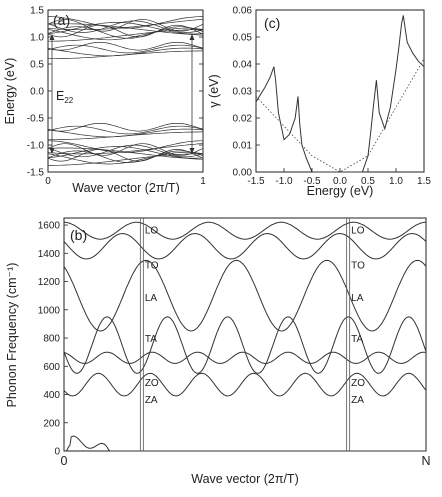  What do you see at coordinates (51, 395) in the screenshot?
I see `y-tick-label: 400` at bounding box center [51, 395].